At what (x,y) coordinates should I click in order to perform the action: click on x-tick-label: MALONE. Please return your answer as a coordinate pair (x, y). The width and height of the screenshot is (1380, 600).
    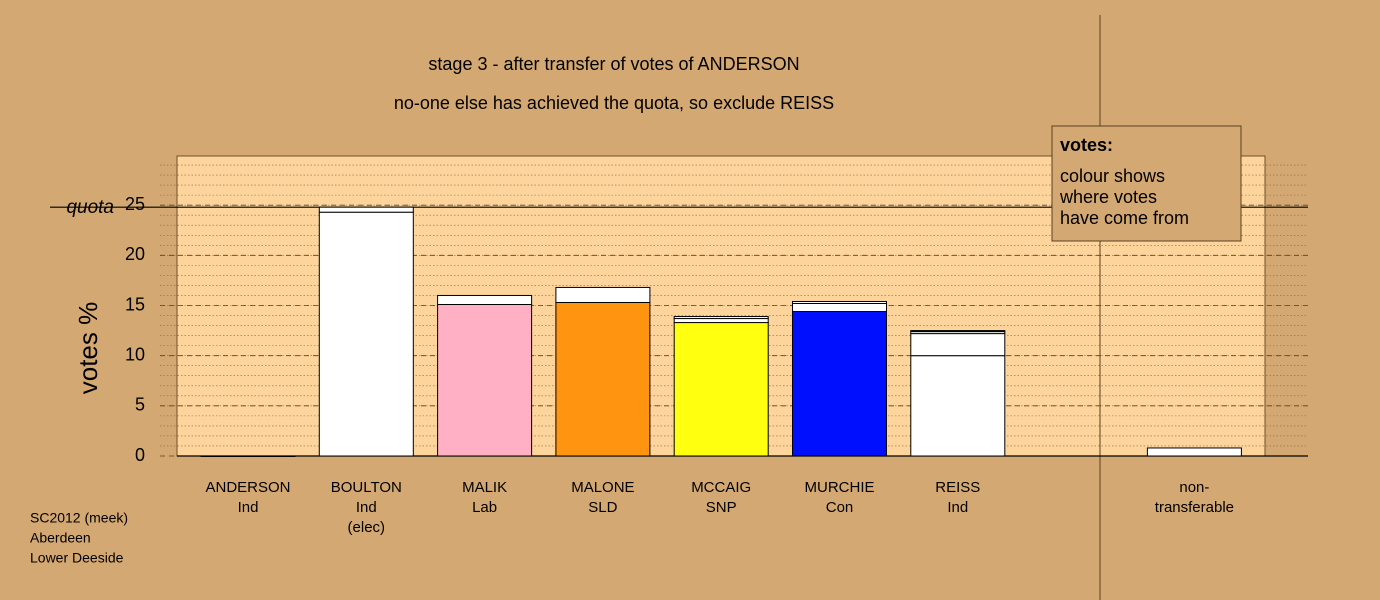
    Looking at the image, I should click on (602, 487).